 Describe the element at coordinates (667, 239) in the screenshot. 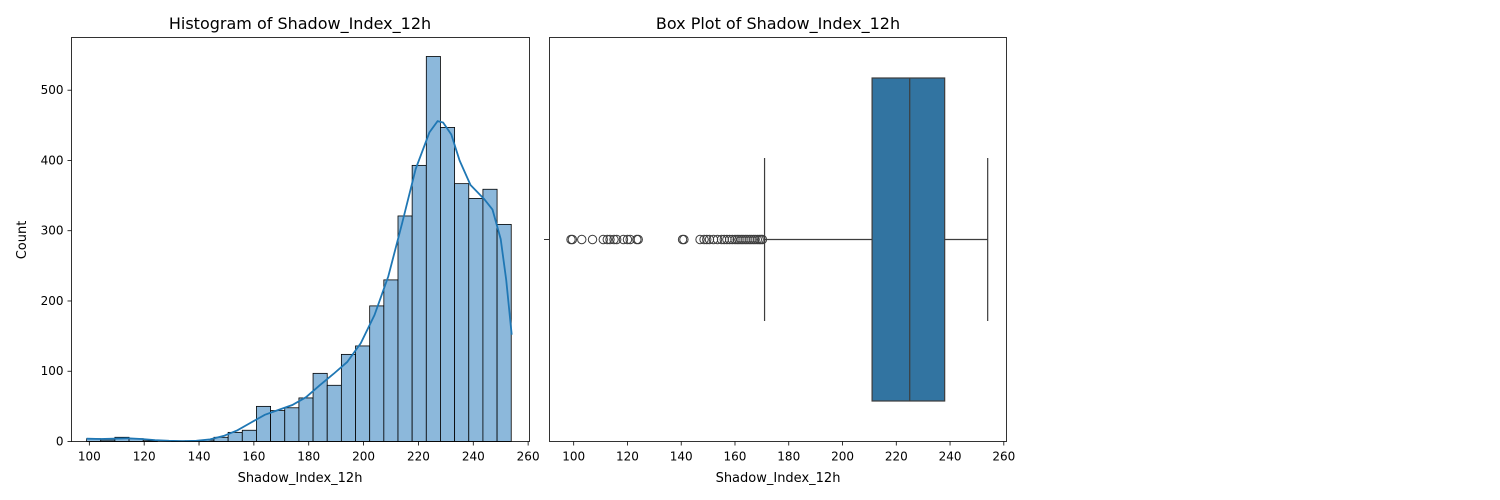

I see `boxplot-outliers` at that location.